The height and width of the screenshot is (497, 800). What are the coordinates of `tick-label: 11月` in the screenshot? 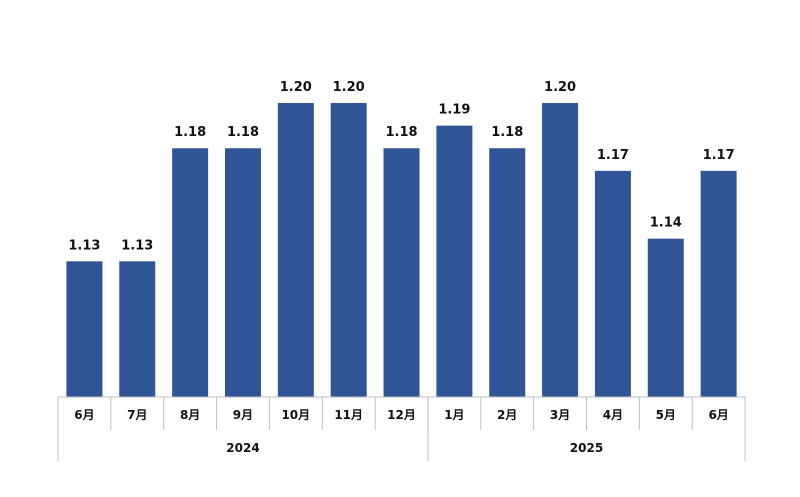 It's located at (348, 415).